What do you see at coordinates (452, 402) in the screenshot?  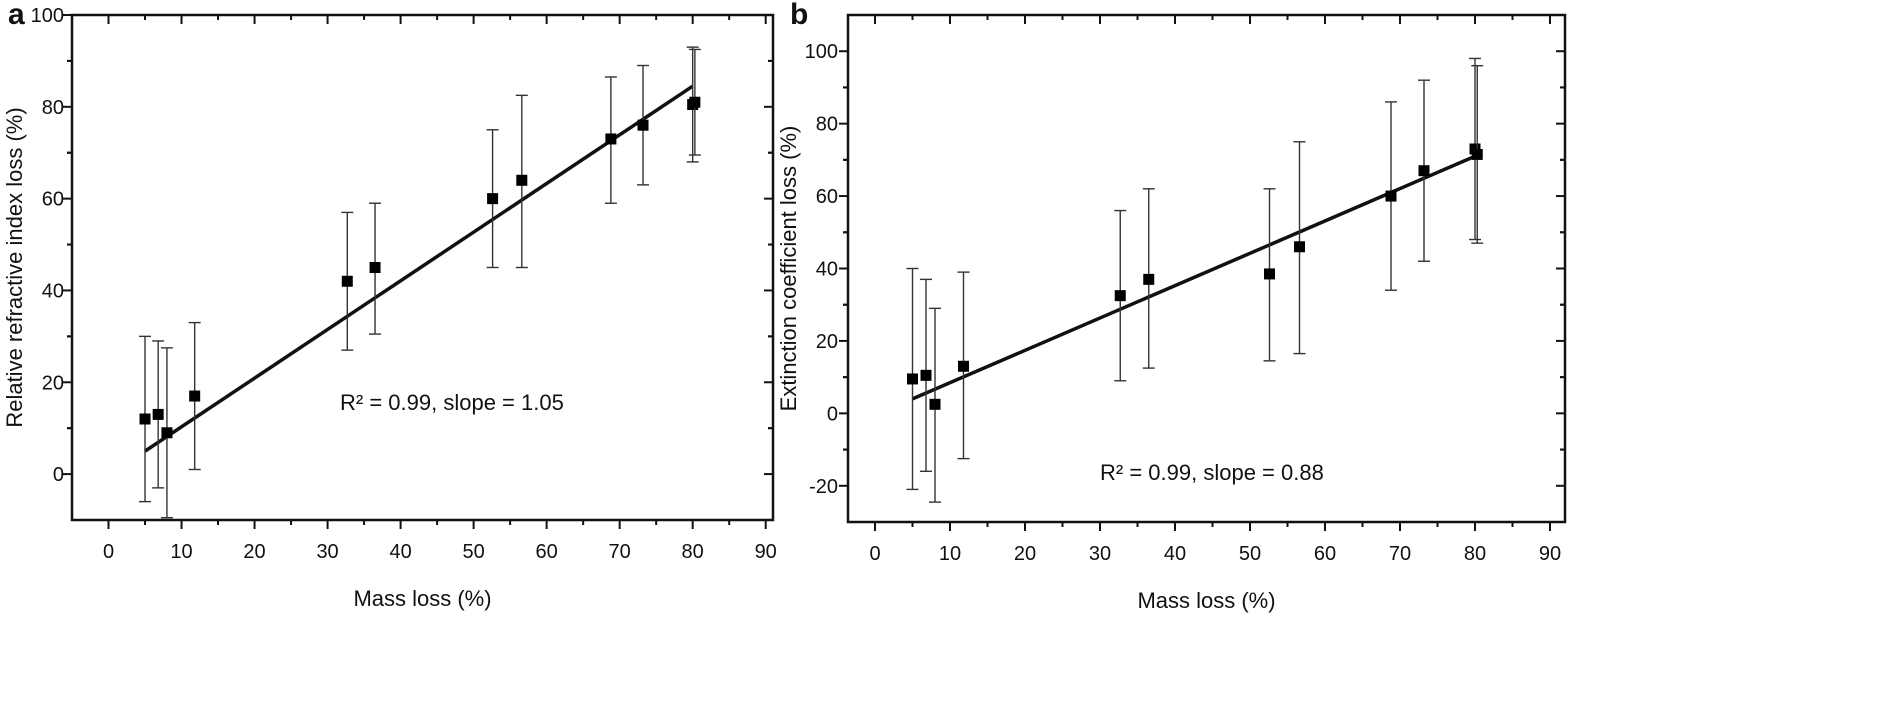 I see `fit-annotation: R² = 0.99, slope = 1.05` at bounding box center [452, 402].